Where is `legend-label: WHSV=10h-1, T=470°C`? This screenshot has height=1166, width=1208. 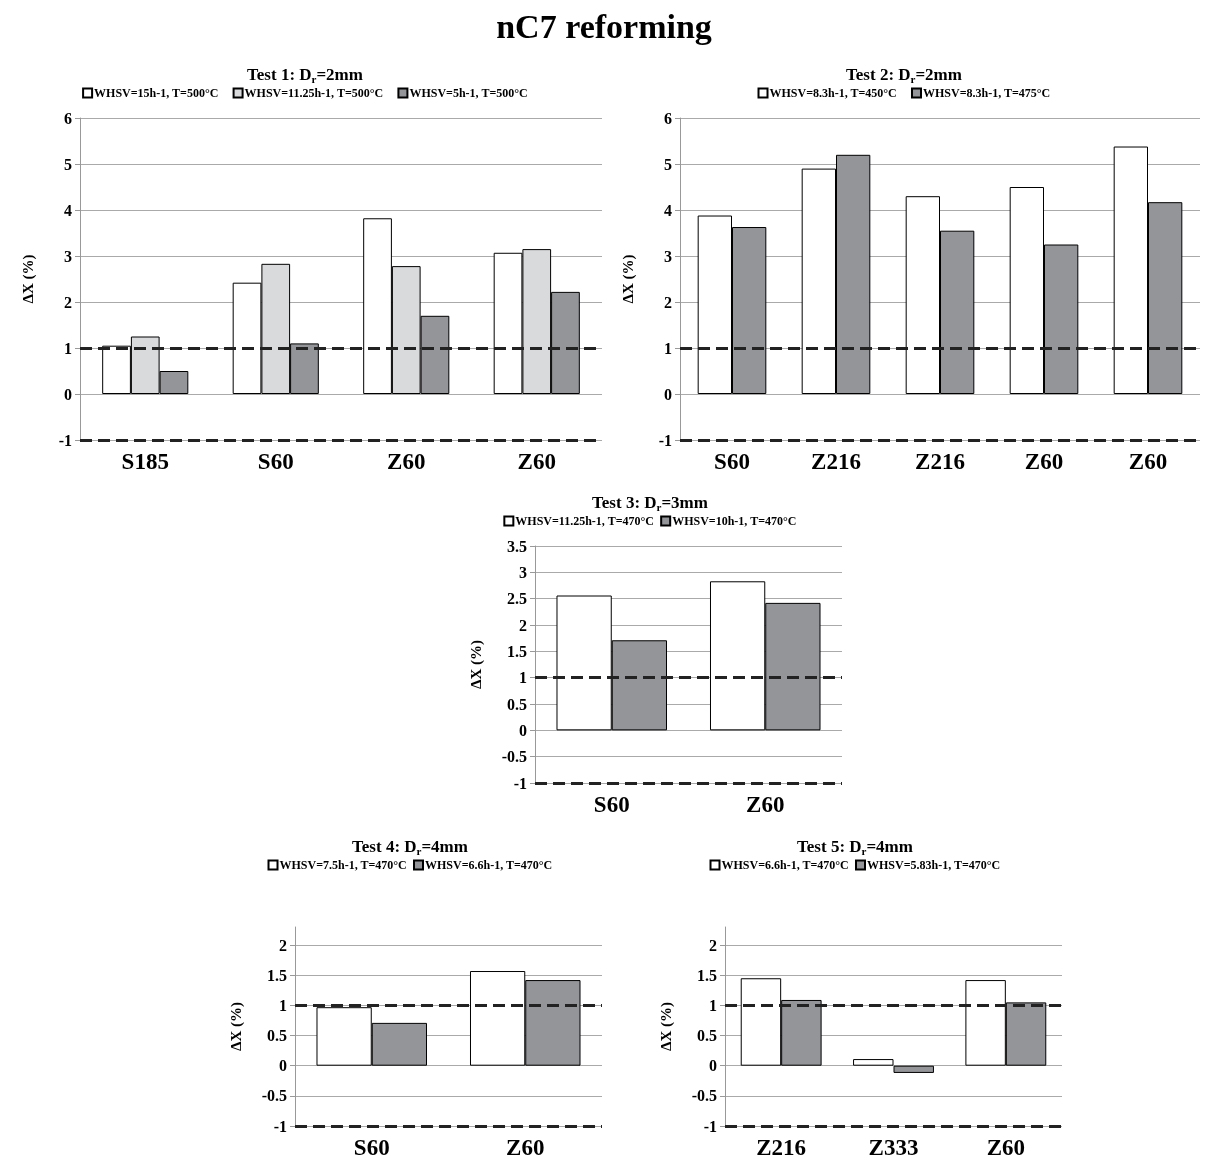 legend-label: WHSV=10h-1, T=470°C is located at coordinates (734, 521).